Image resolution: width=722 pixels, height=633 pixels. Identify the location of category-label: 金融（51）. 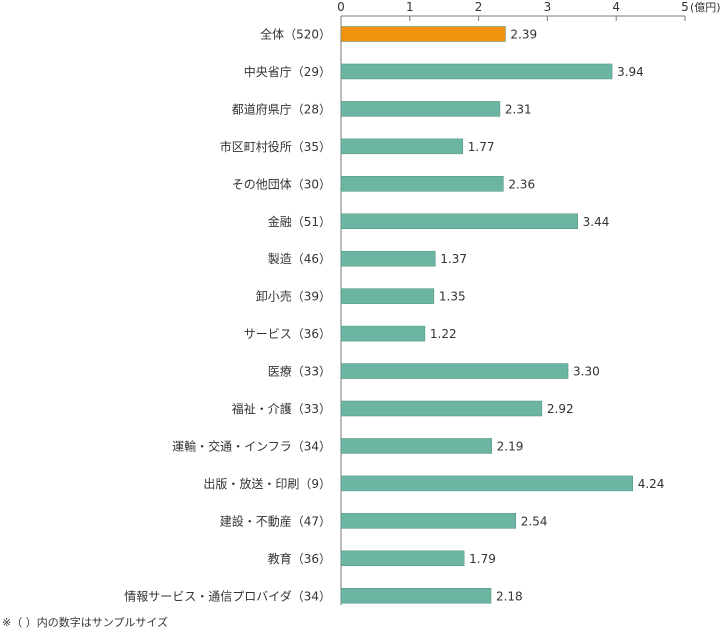
(299, 221).